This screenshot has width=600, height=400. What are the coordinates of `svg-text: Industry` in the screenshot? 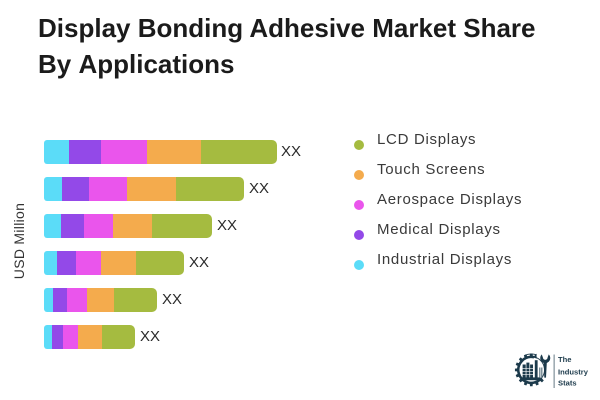 It's located at (573, 371).